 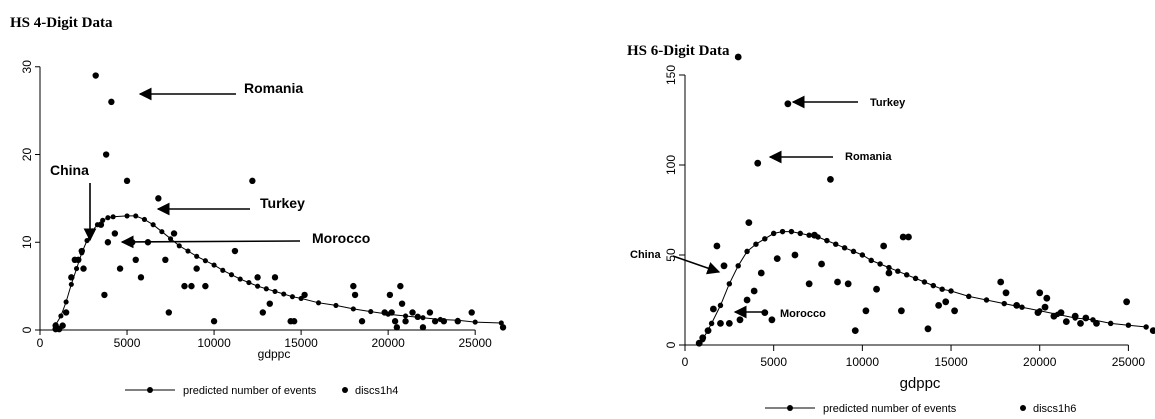 I want to click on legend-label-observed: discs1h6, so click(x=1054, y=409).